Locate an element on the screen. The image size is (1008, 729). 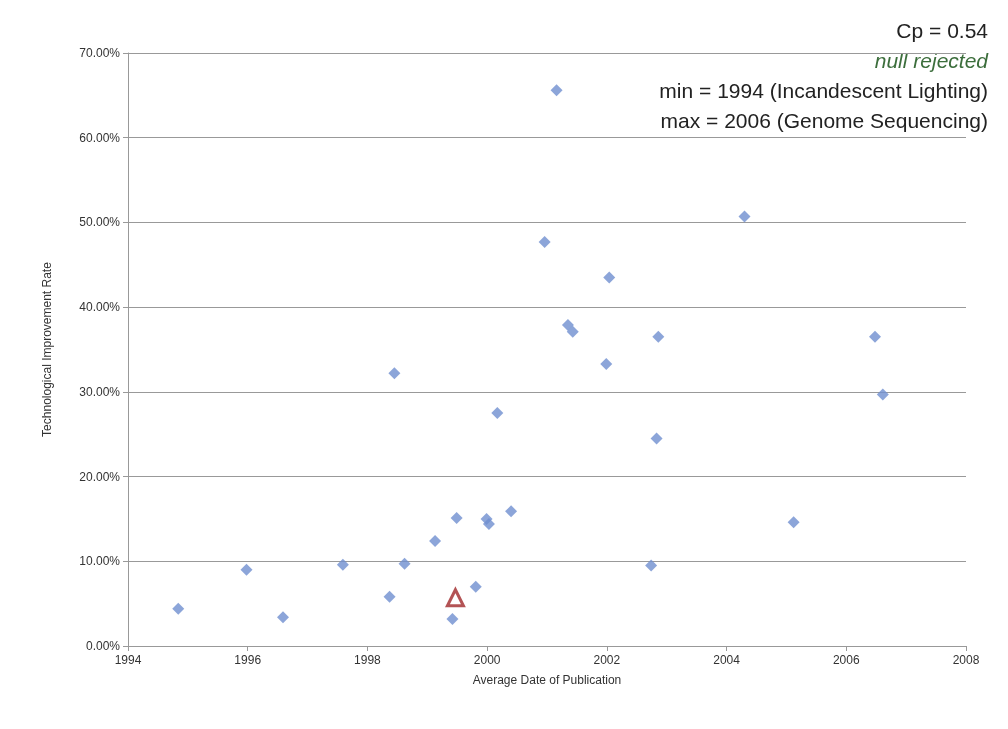
x-tick-label: 2002 is located at coordinates (607, 660).